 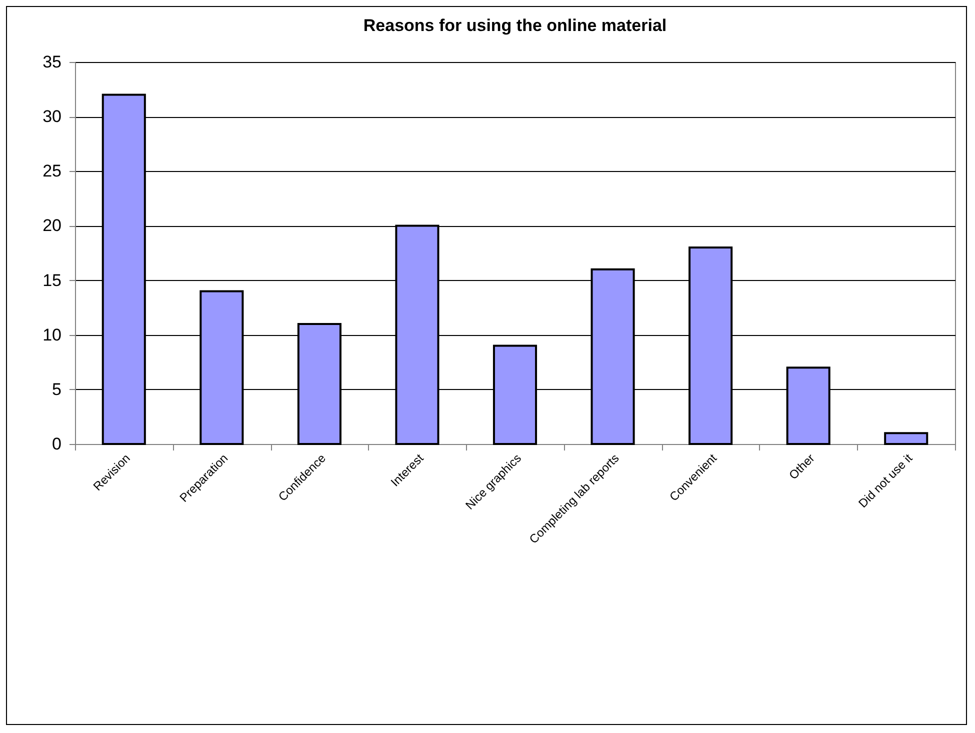 I want to click on chart-title: Reasons for using the online material, so click(x=515, y=25).